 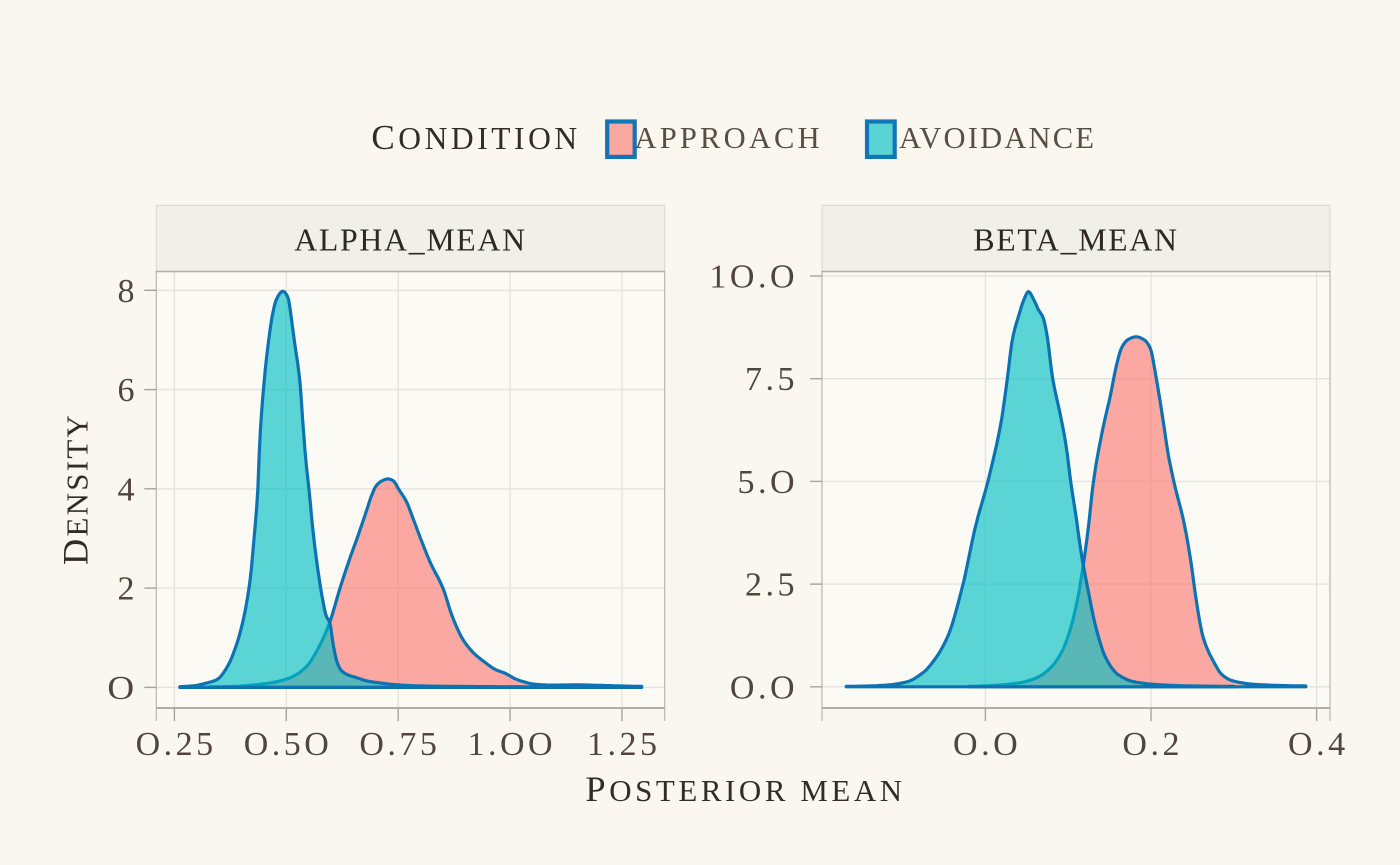 I want to click on svg-text: O.75, so click(x=399, y=744).